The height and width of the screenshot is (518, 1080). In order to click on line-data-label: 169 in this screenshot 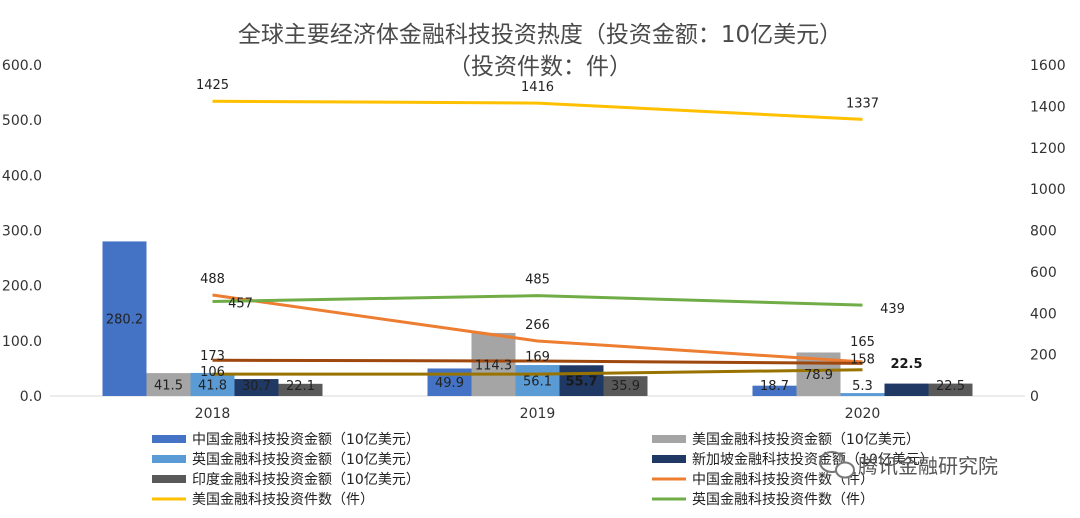, I will do `click(537, 357)`.